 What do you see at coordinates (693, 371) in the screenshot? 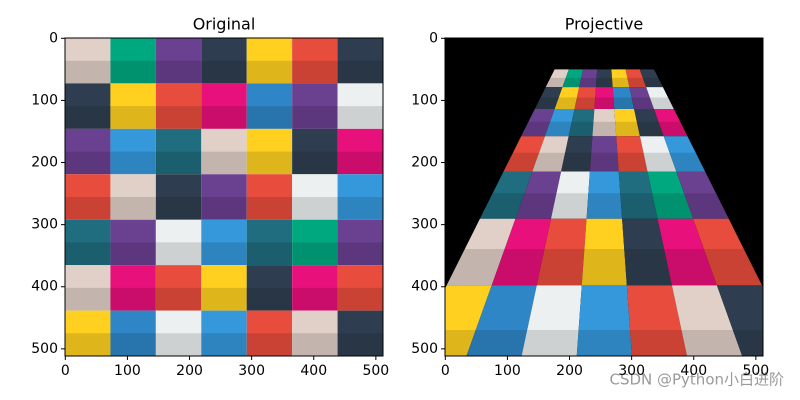
I see `x-tick-label: 400` at bounding box center [693, 371].